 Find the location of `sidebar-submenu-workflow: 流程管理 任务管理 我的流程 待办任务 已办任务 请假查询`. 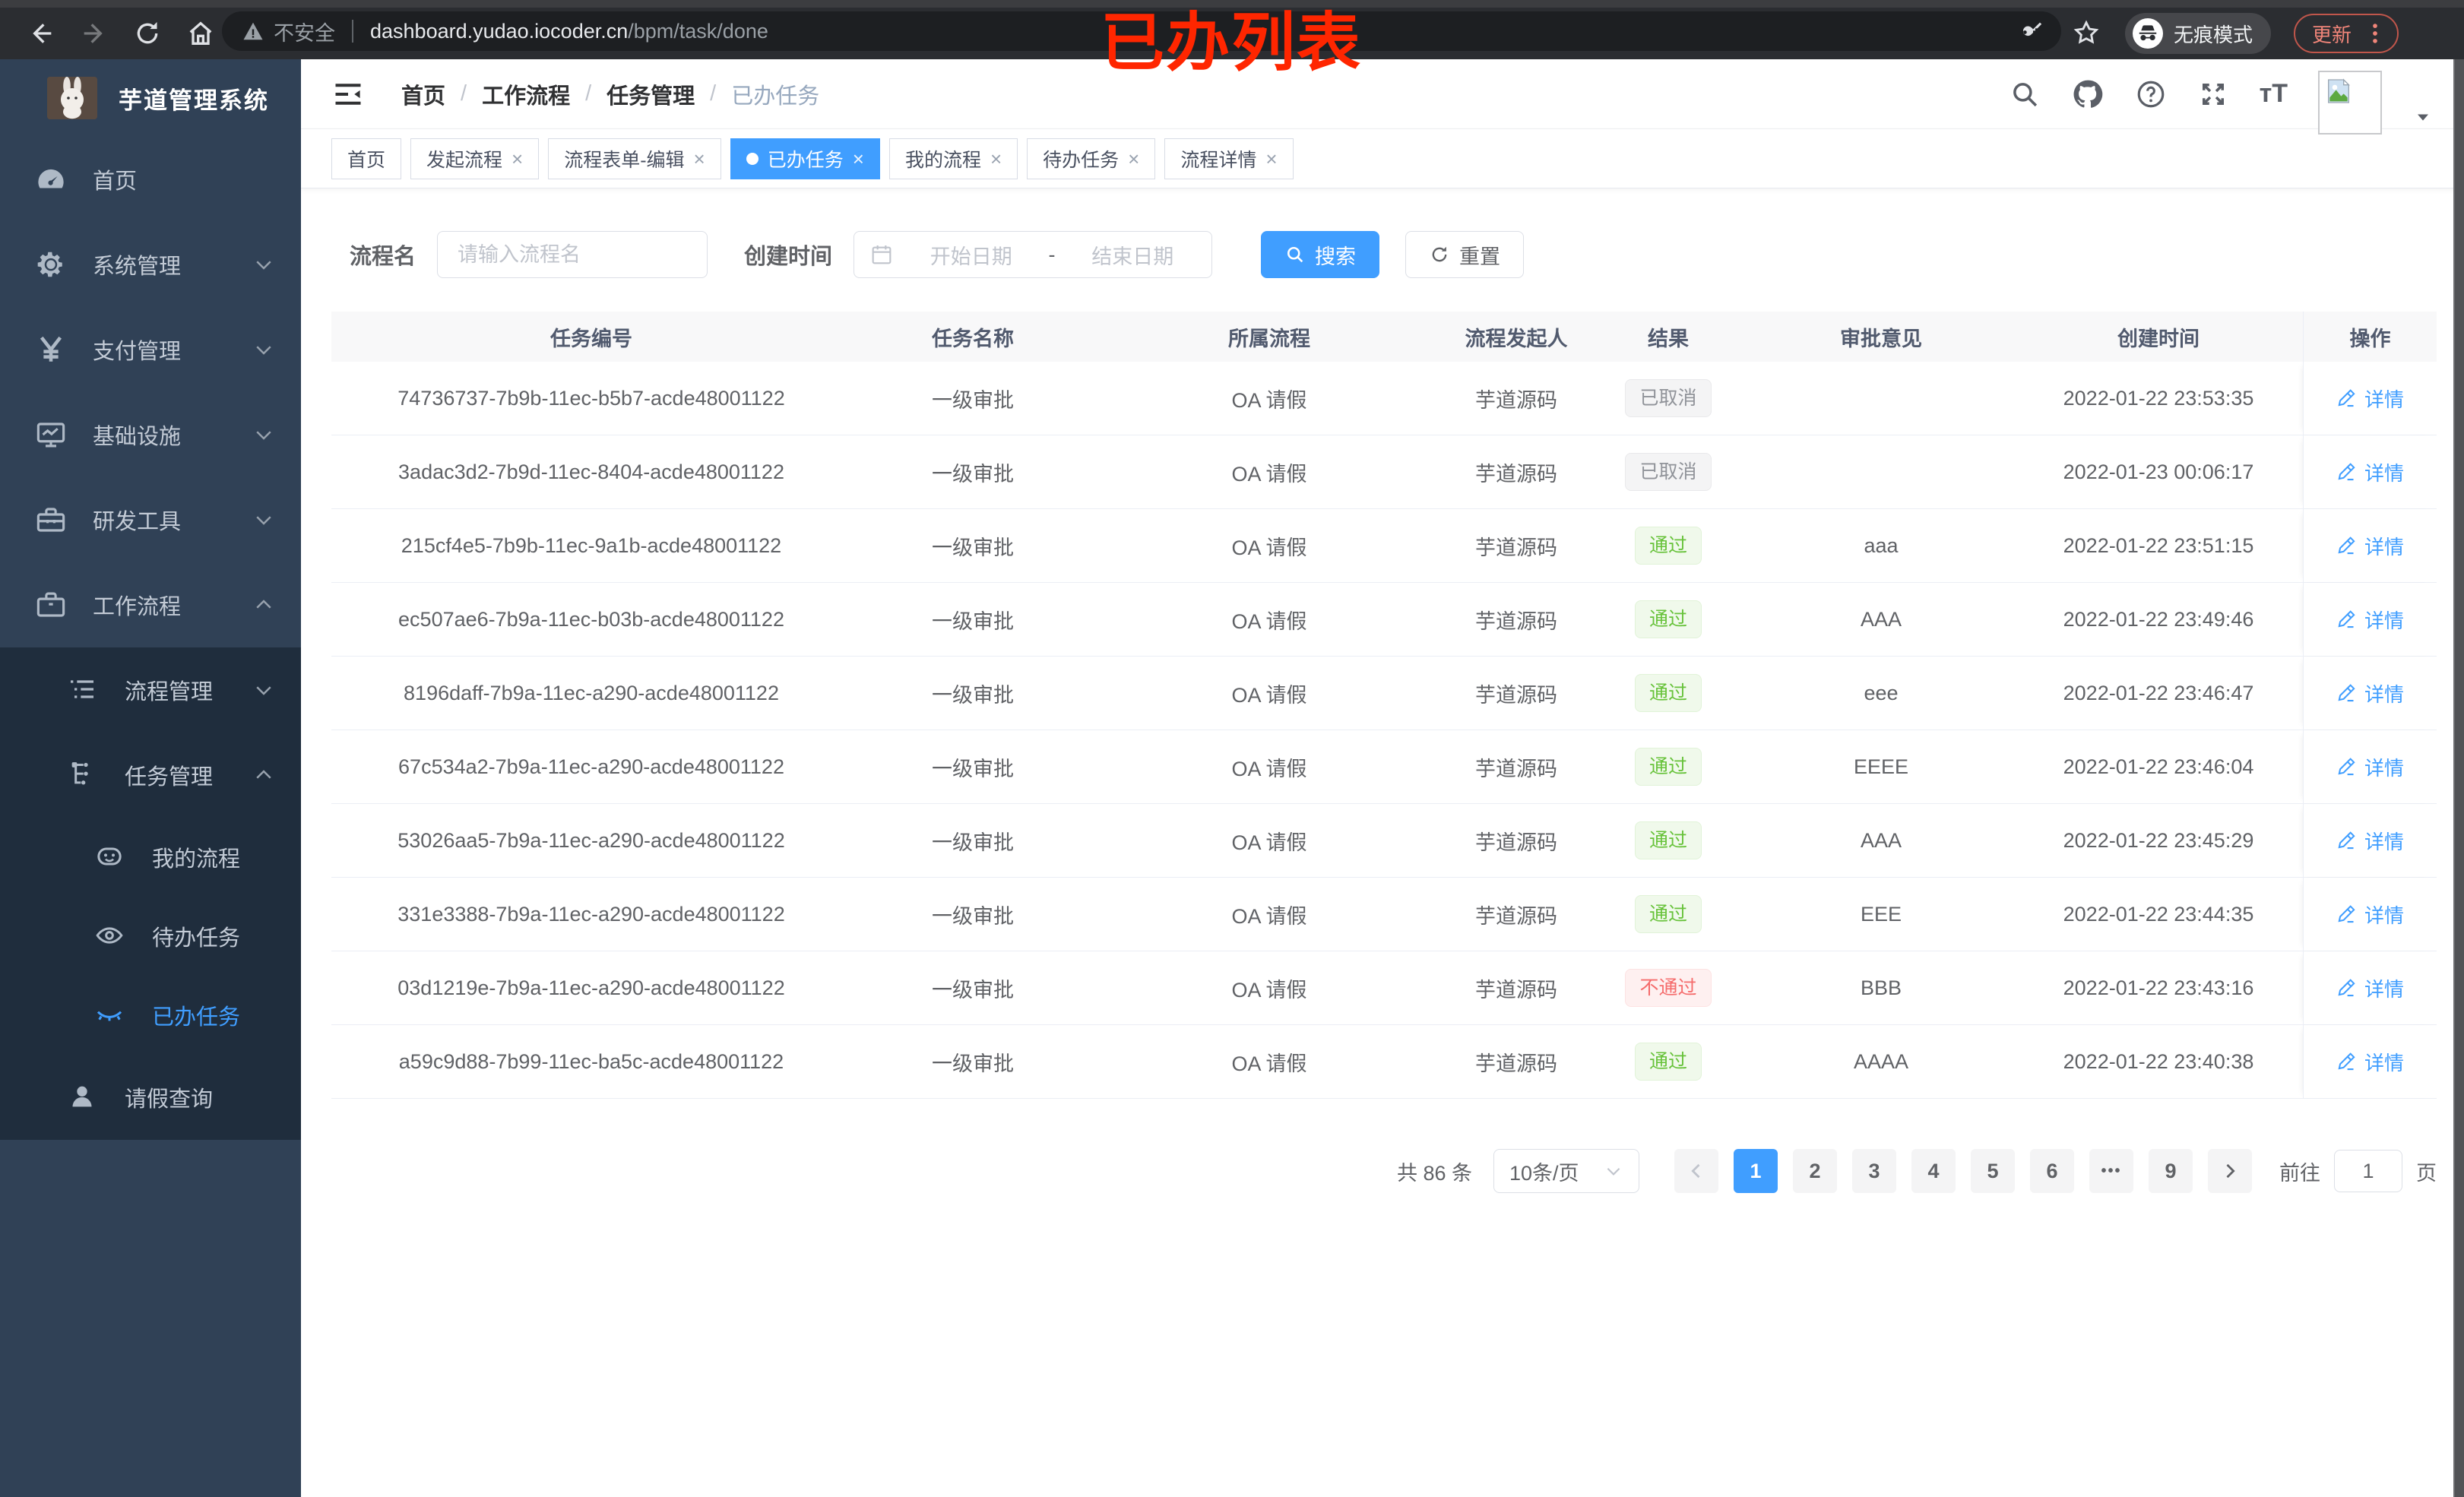

sidebar-submenu-workflow: 流程管理 任务管理 我的流程 待办任务 已办任务 请假查询 is located at coordinates (150, 893).